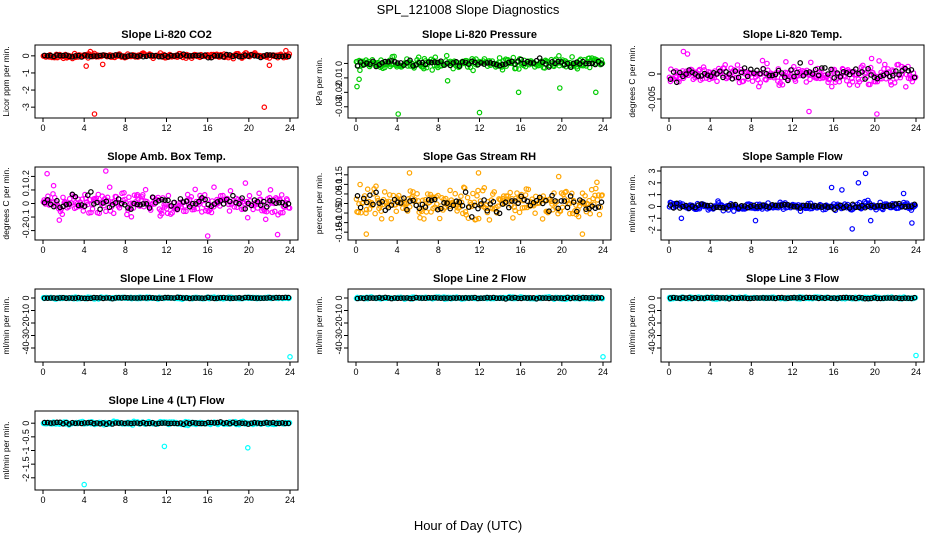 This screenshot has width=936, height=540. I want to click on y-axis-label: ml/min per min., so click(6, 325).